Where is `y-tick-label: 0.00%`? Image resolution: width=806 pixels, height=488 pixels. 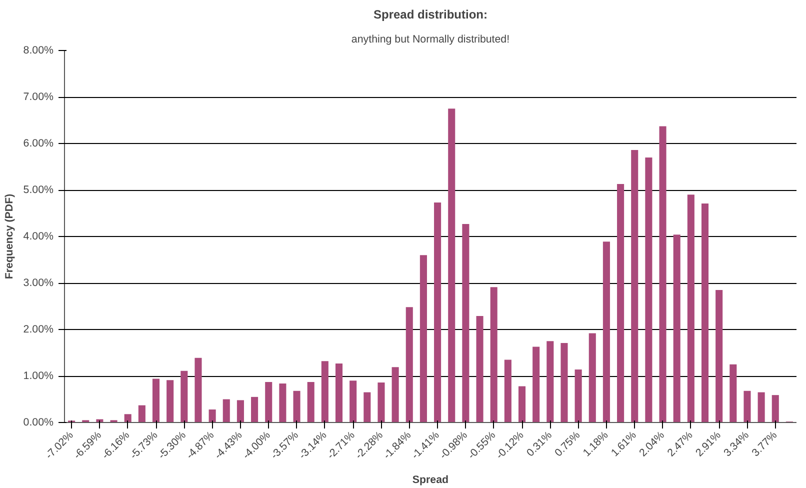 y-tick-label: 0.00% is located at coordinates (38, 422).